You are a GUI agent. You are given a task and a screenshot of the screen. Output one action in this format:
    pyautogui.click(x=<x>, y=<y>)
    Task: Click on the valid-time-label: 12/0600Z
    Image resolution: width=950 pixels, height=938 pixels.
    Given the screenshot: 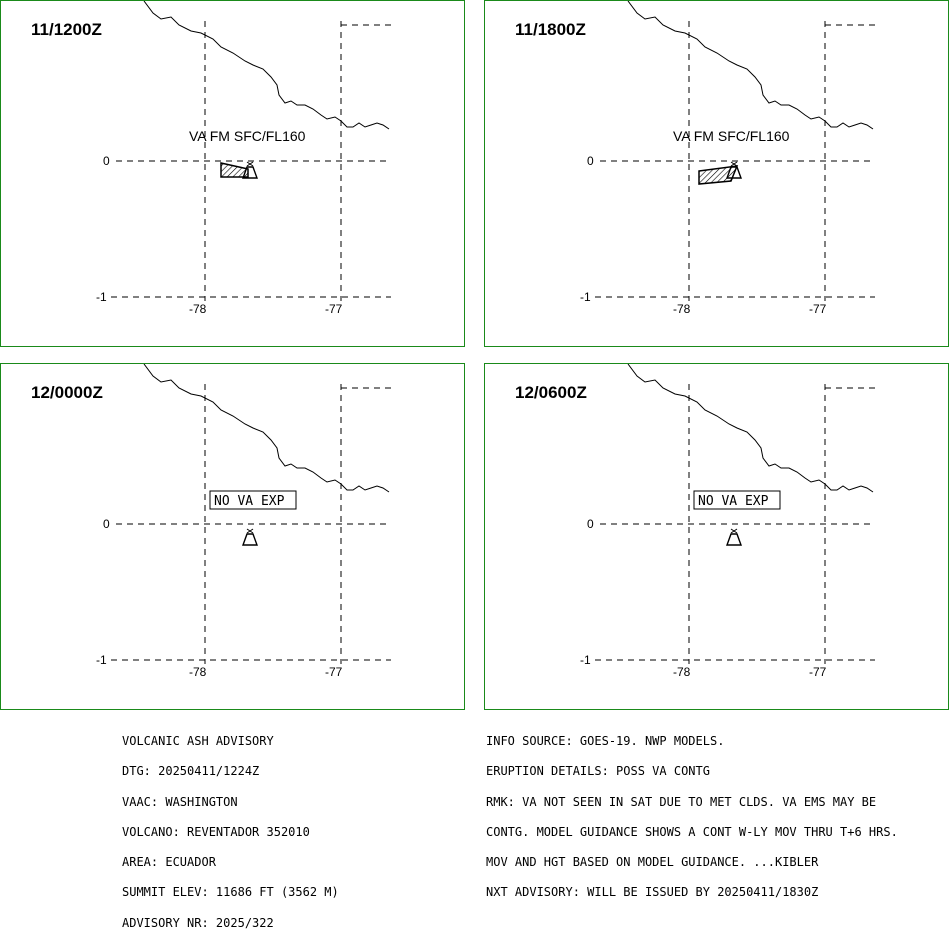 What is the action you would take?
    pyautogui.click(x=551, y=392)
    